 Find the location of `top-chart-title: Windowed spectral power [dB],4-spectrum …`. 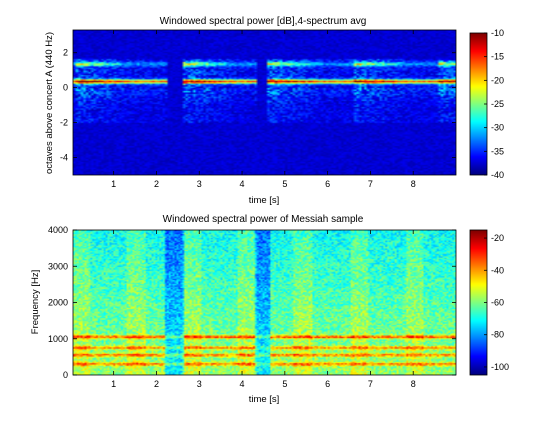

top-chart-title: Windowed spectral power [dB],4-spectrum … is located at coordinates (263, 21).